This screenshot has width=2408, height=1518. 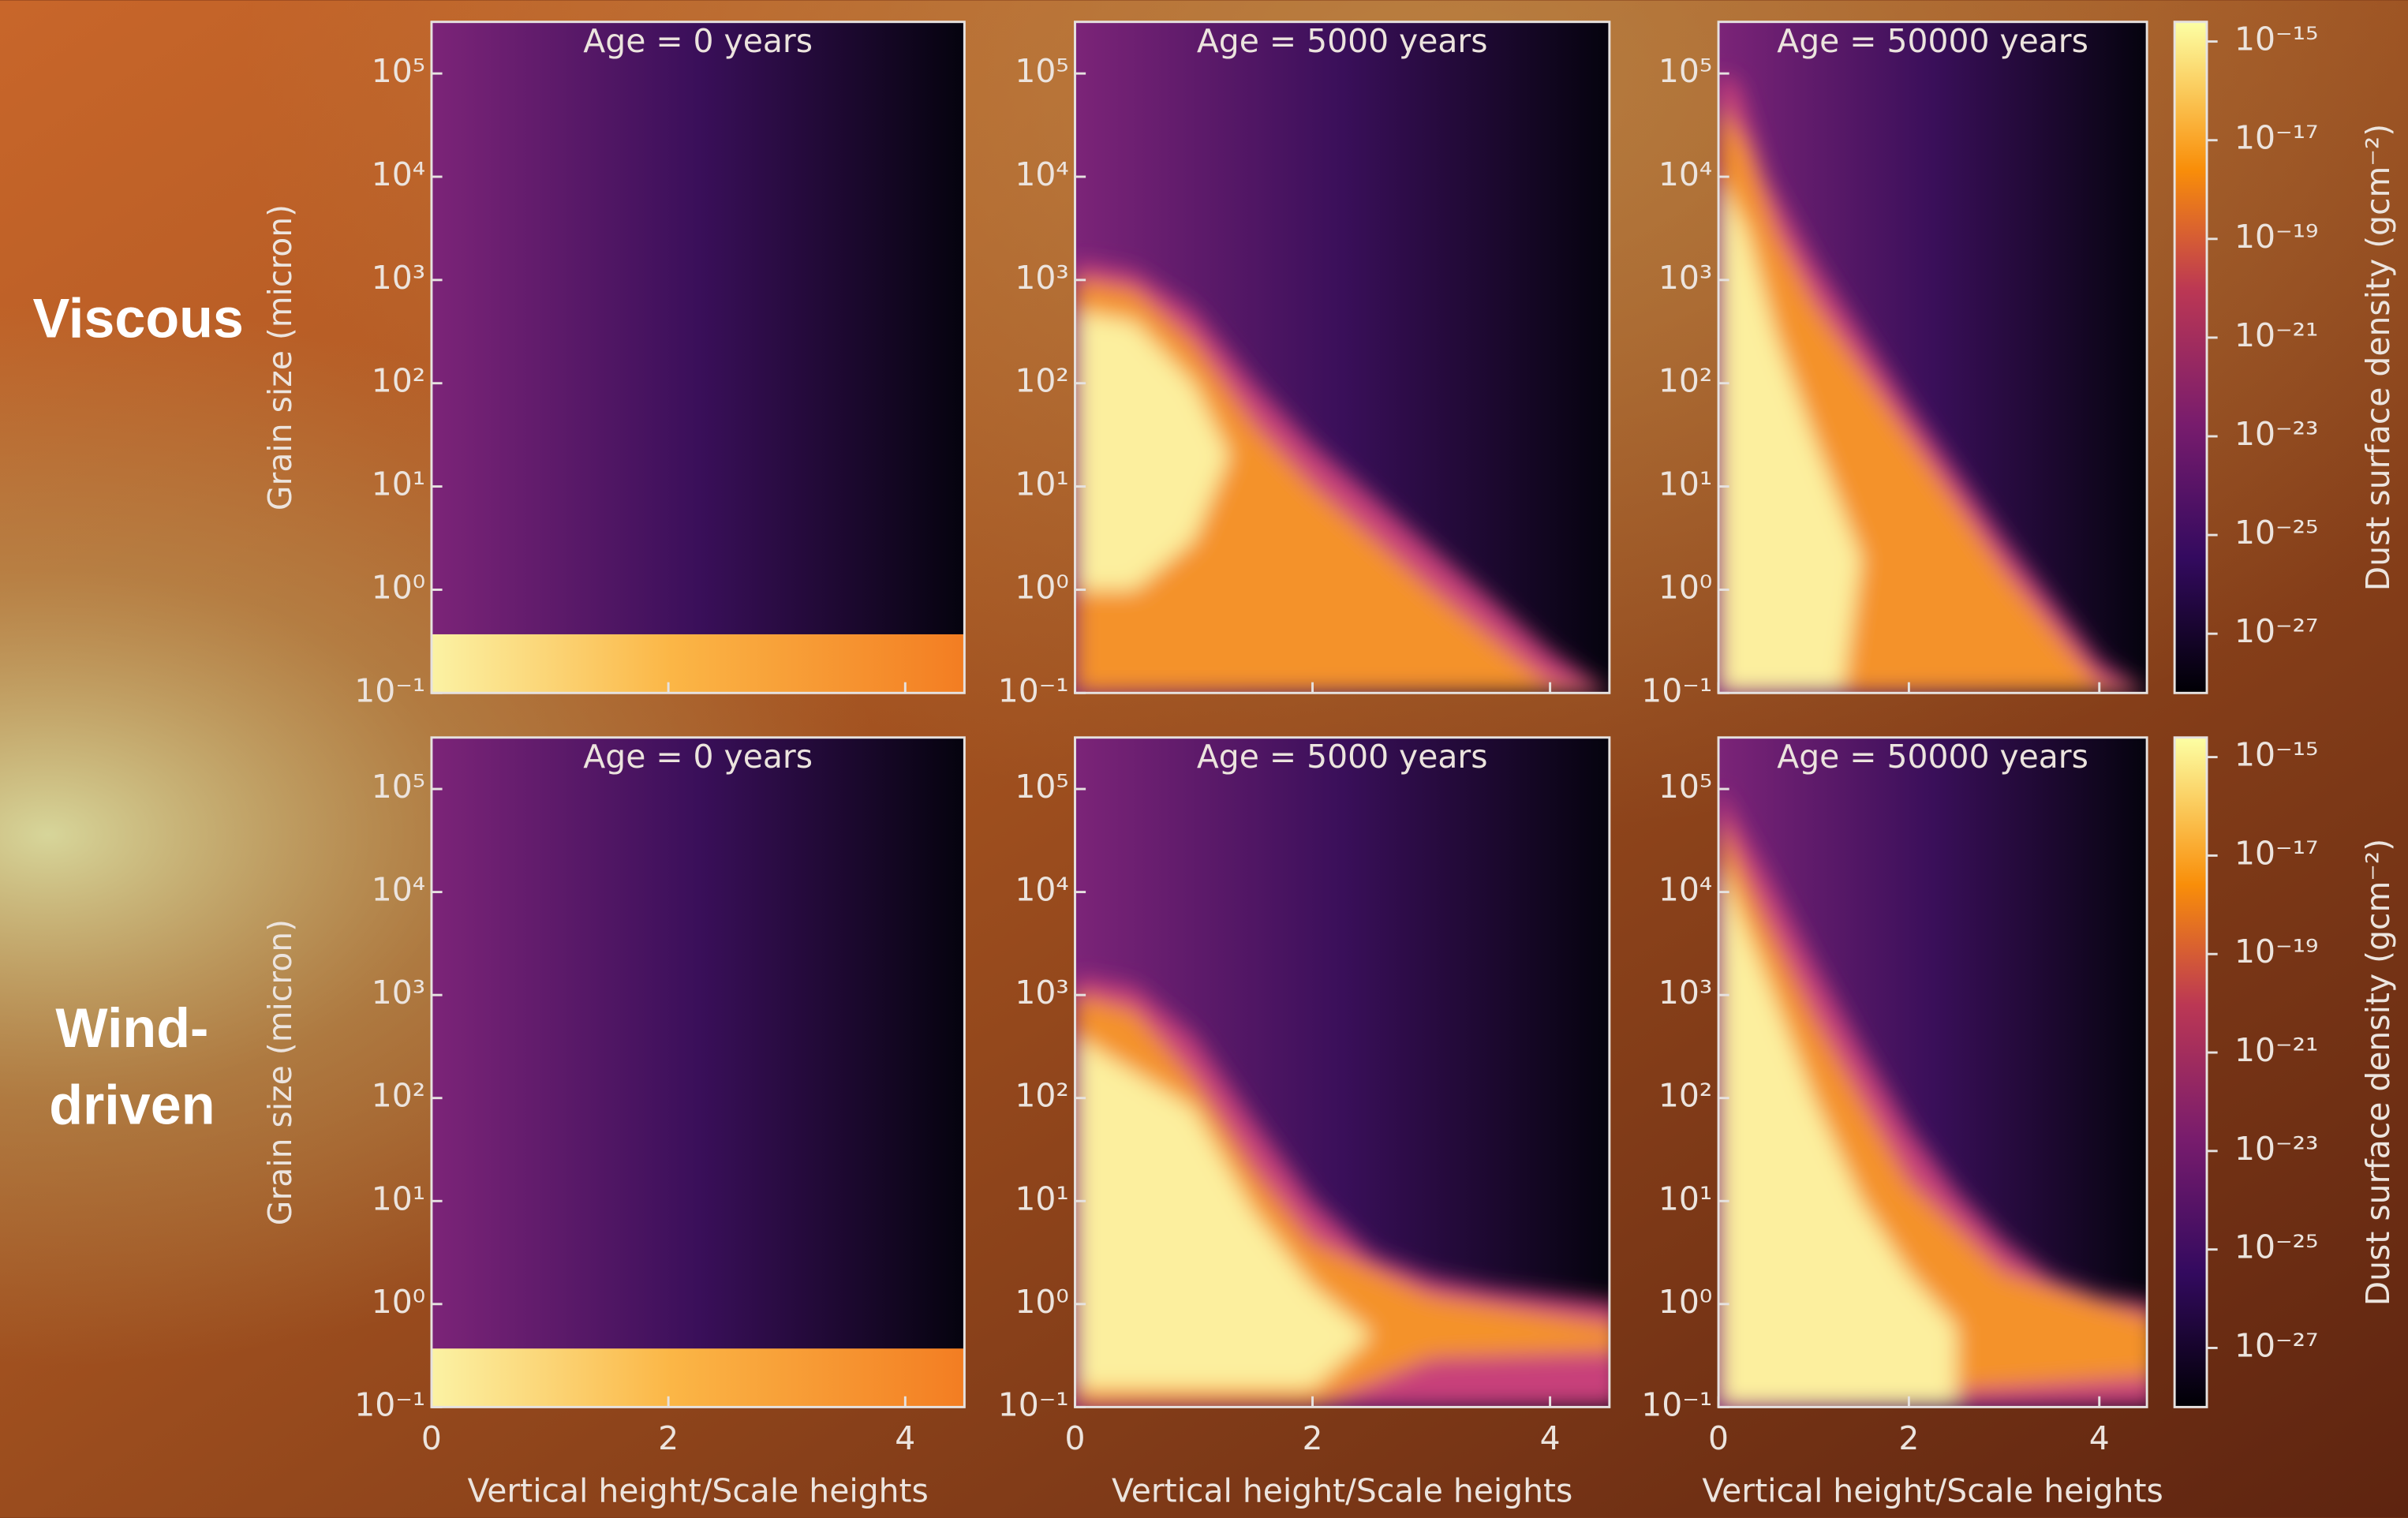 I want to click on row-label: Viscous, so click(x=137, y=319).